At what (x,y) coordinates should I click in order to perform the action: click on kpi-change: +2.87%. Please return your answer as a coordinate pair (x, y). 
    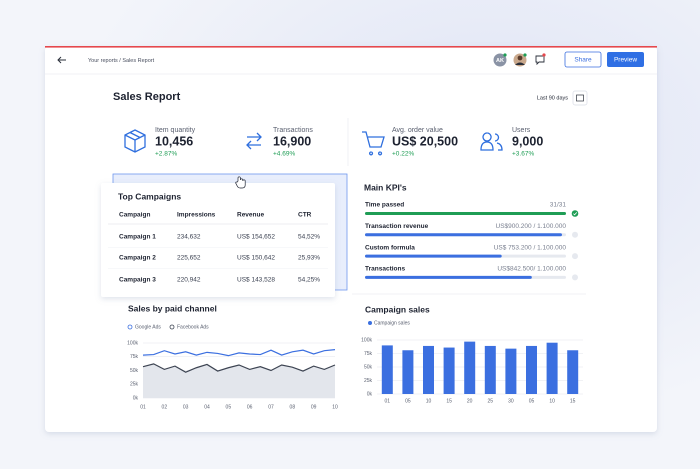
    Looking at the image, I should click on (166, 154).